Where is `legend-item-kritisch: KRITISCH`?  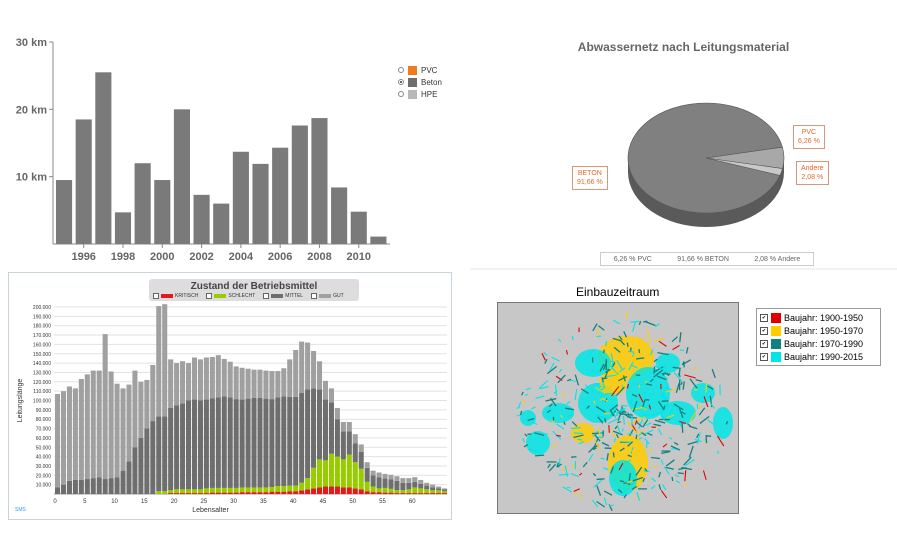 legend-item-kritisch: KRITISCH is located at coordinates (175, 296).